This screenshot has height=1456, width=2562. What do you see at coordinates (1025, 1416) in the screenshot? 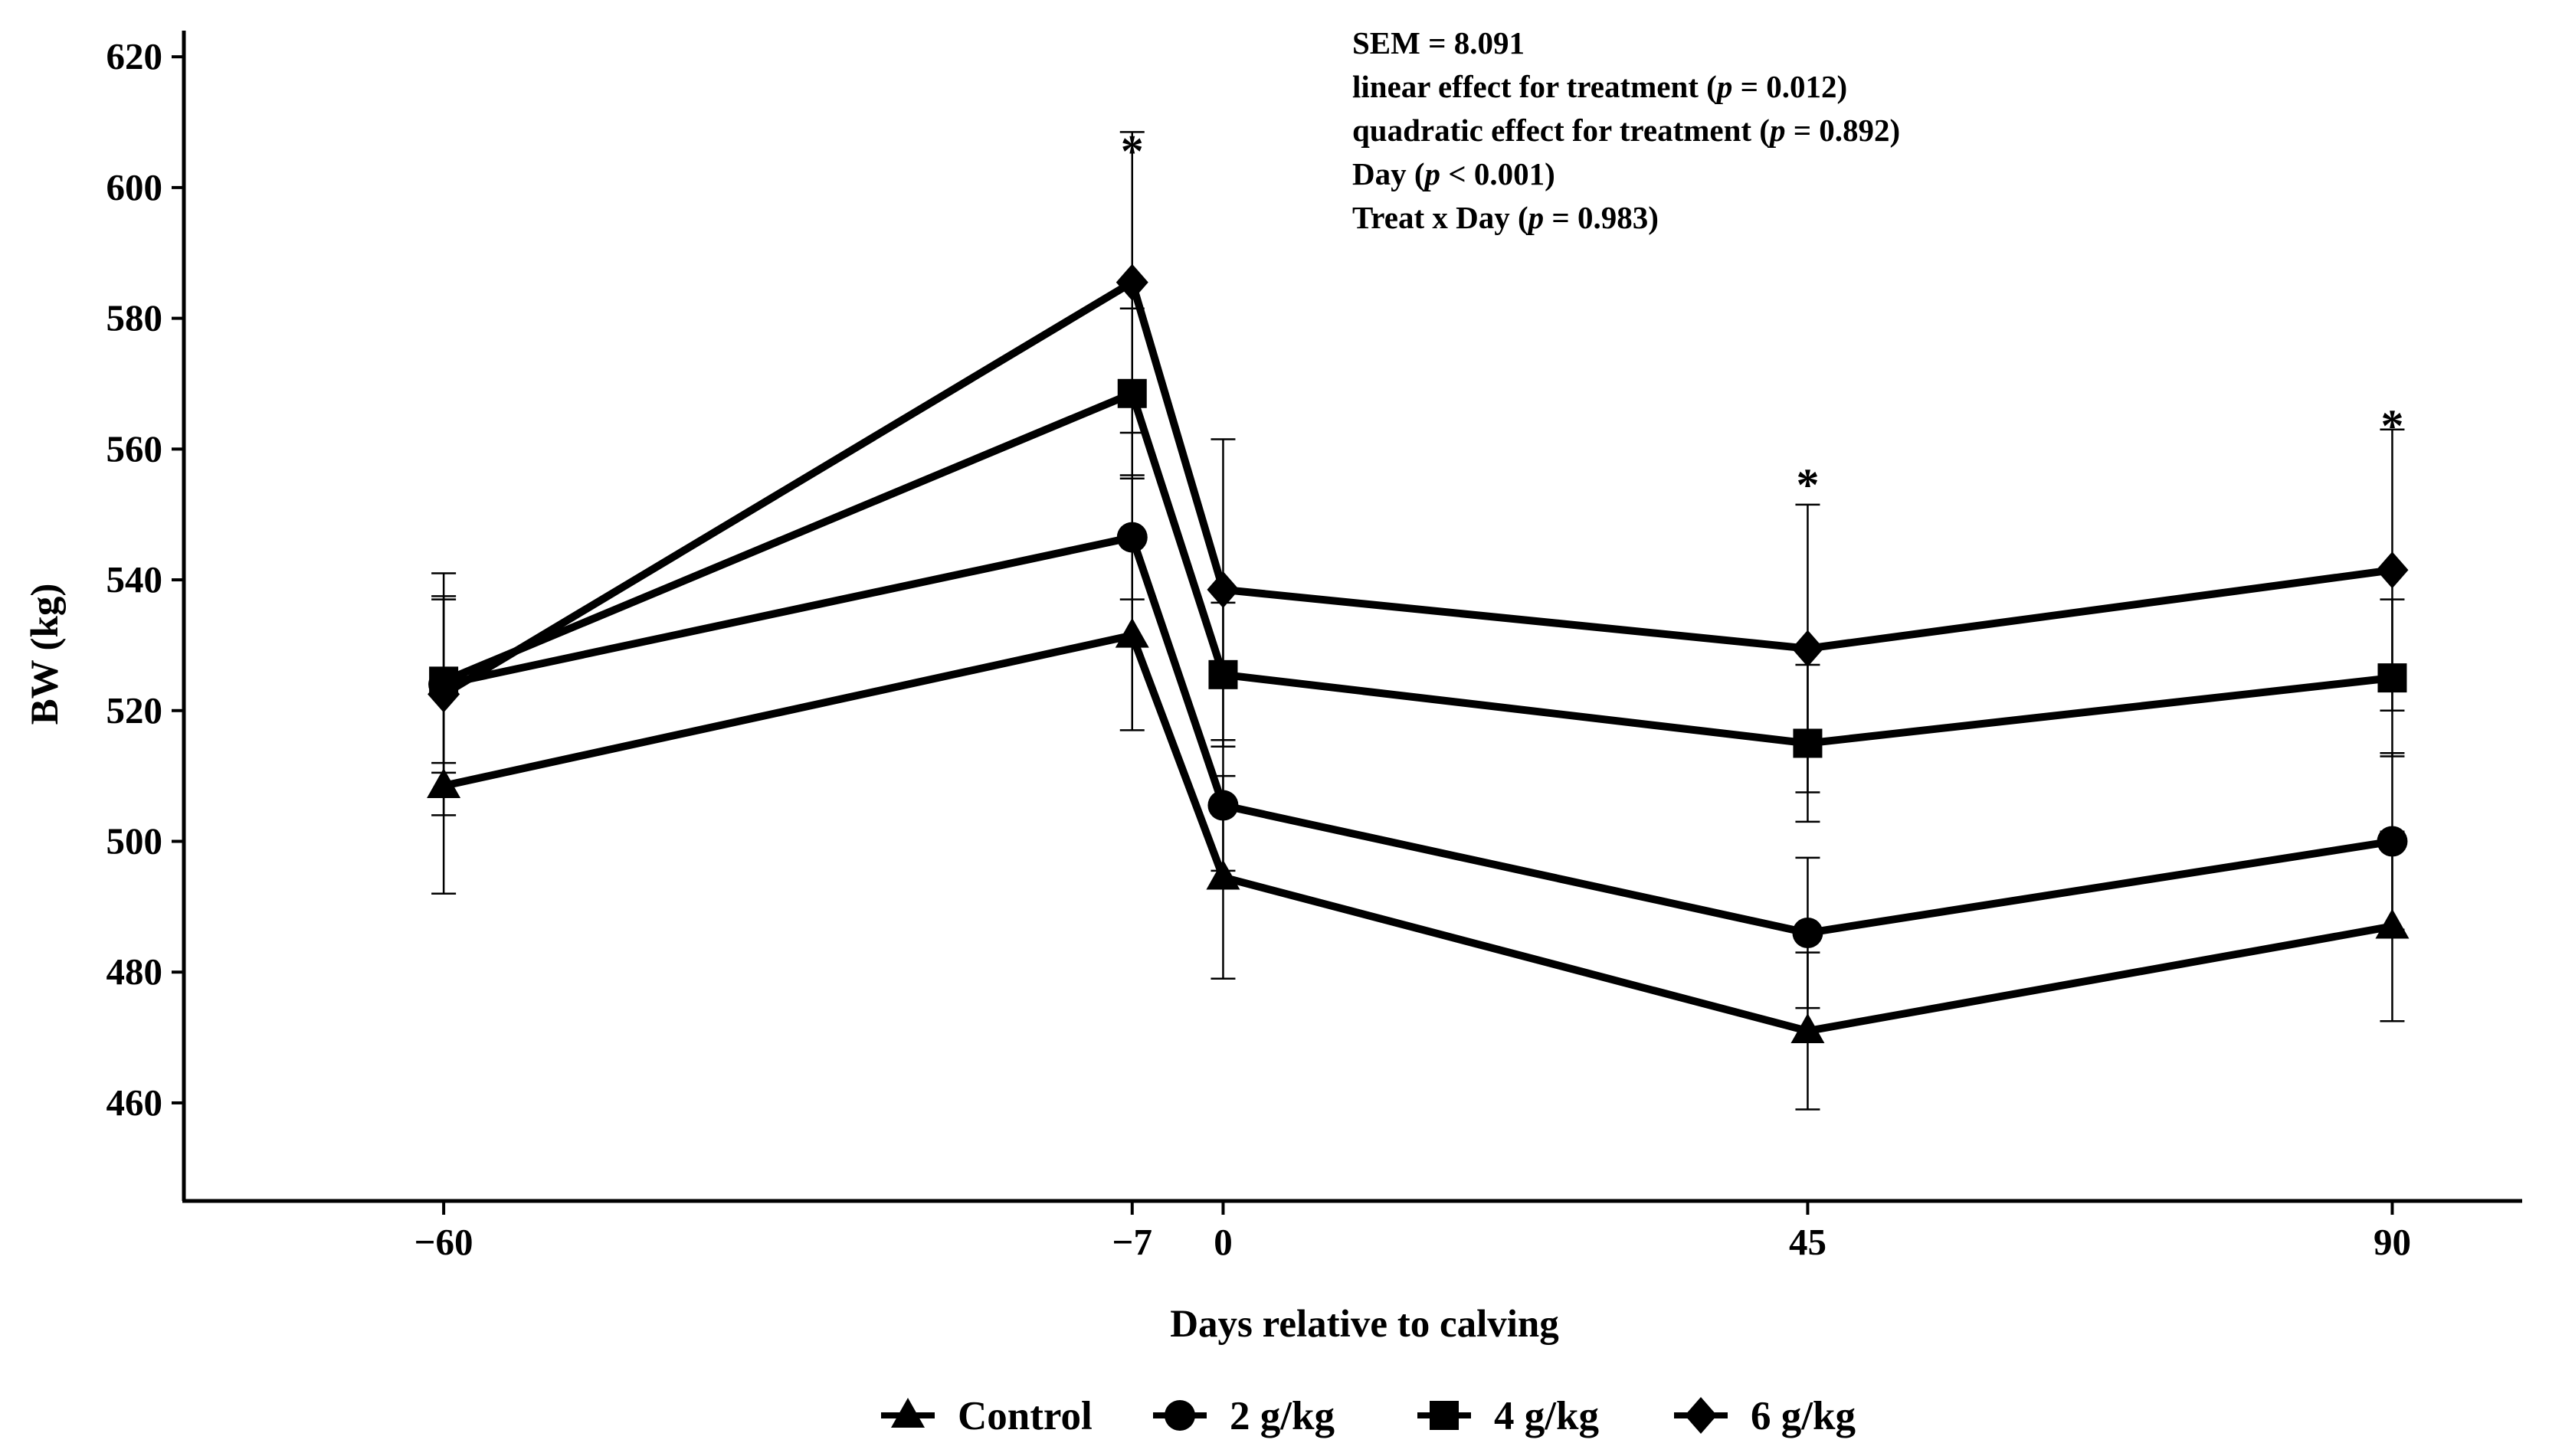
I see `legend-label: Control` at bounding box center [1025, 1416].